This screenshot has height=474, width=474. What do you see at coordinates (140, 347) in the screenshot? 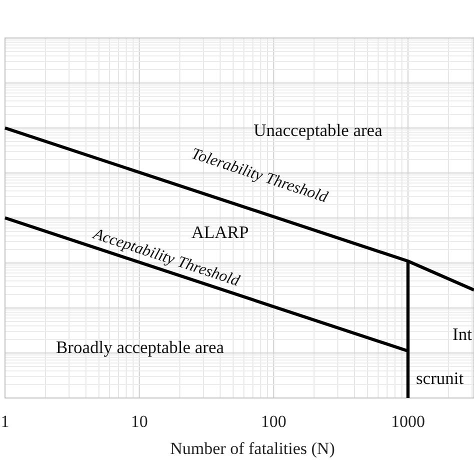
I see `annotation: Broadly acceptable area` at bounding box center [140, 347].